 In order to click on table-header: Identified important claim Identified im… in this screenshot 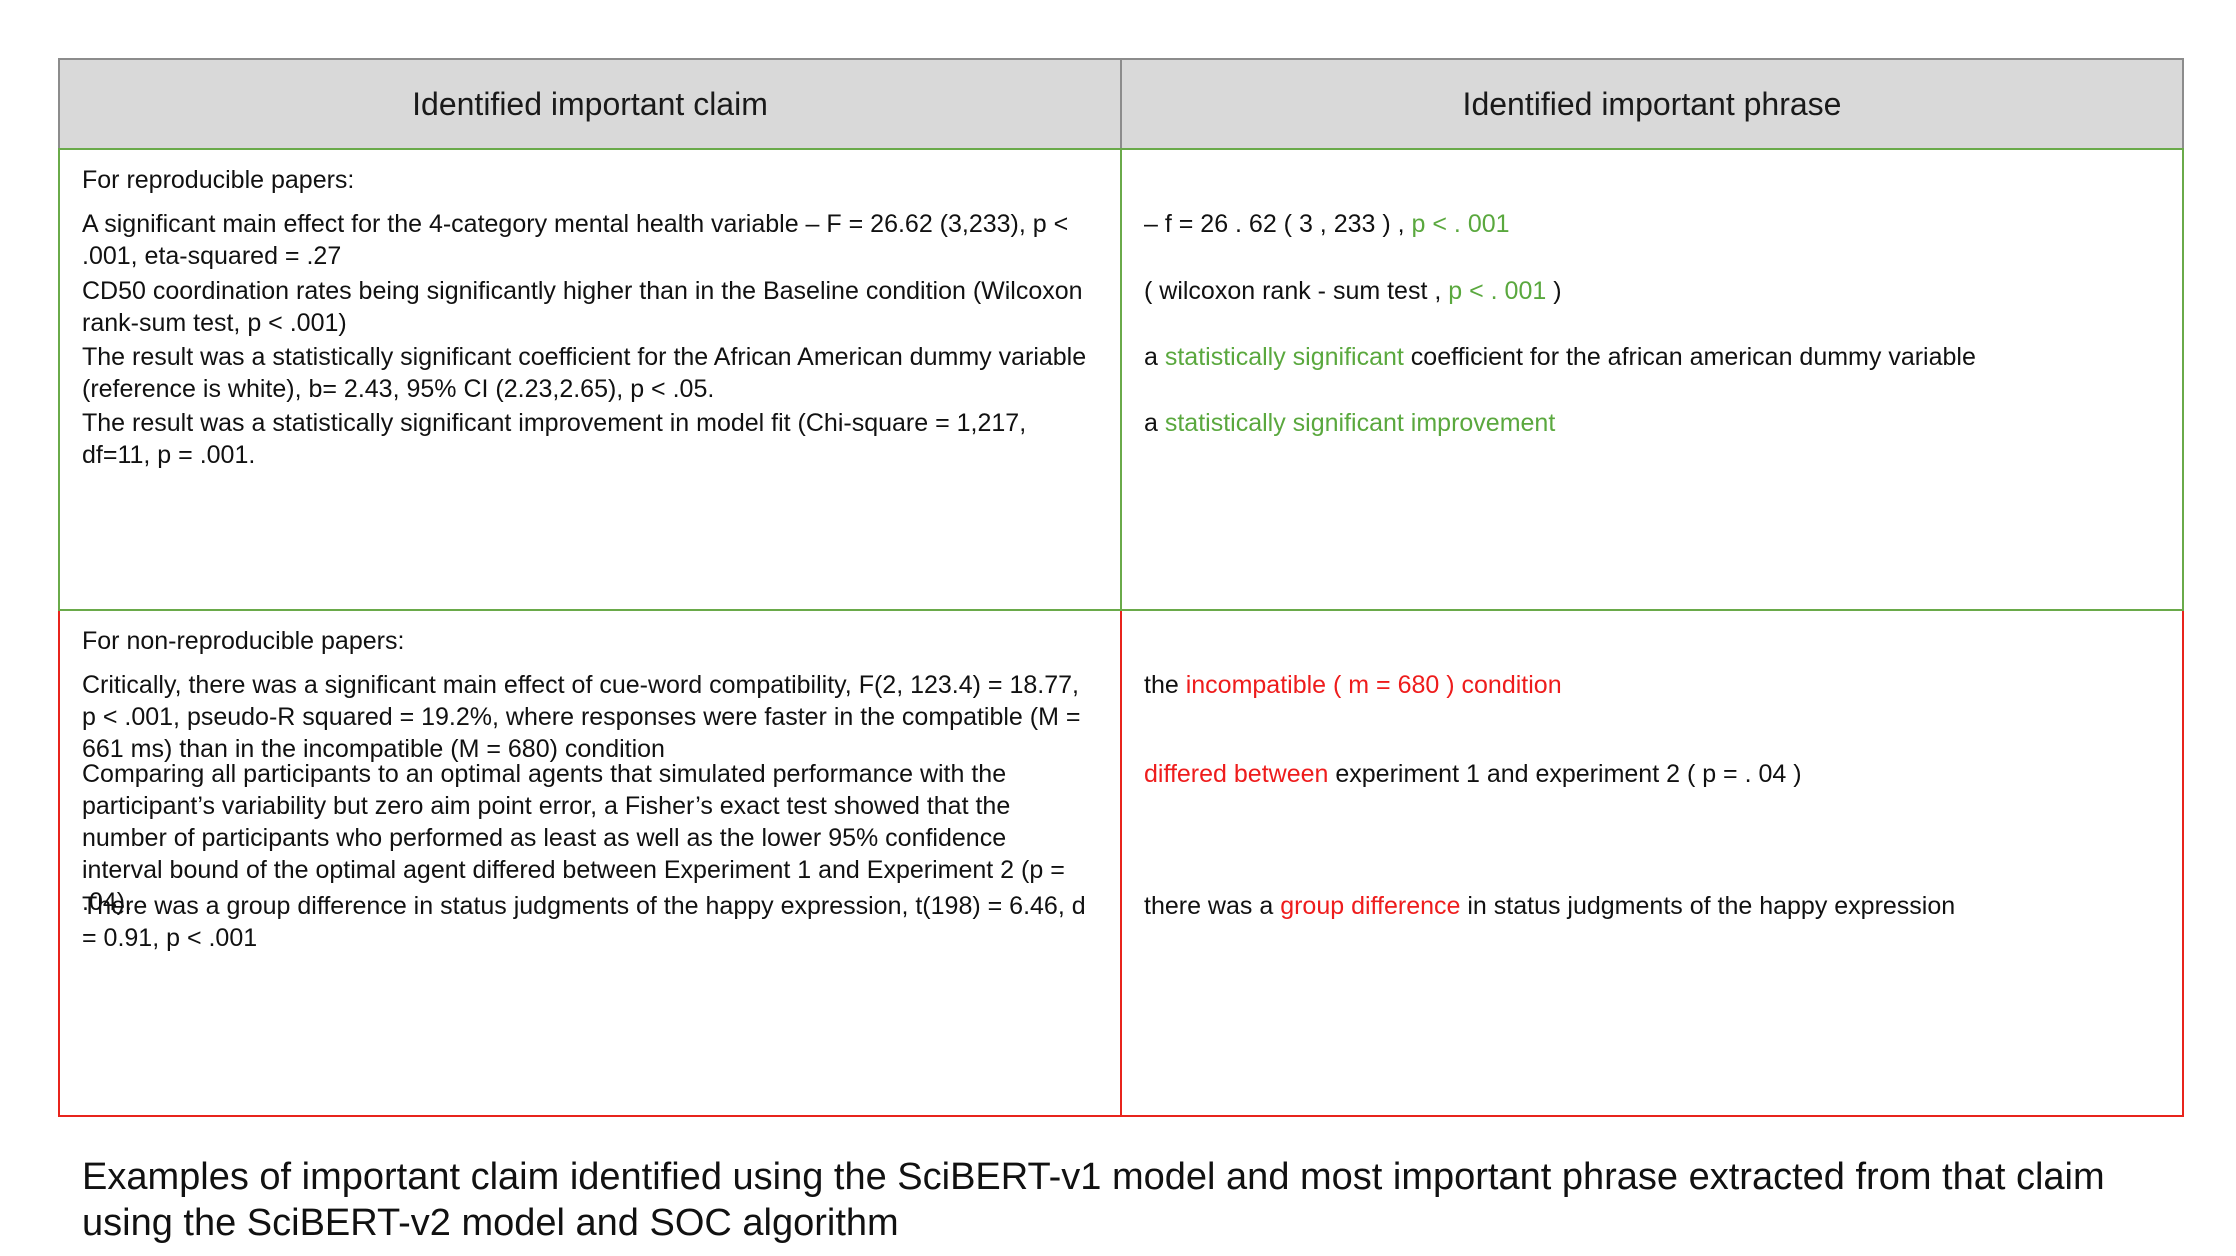, I will do `click(1121, 103)`.